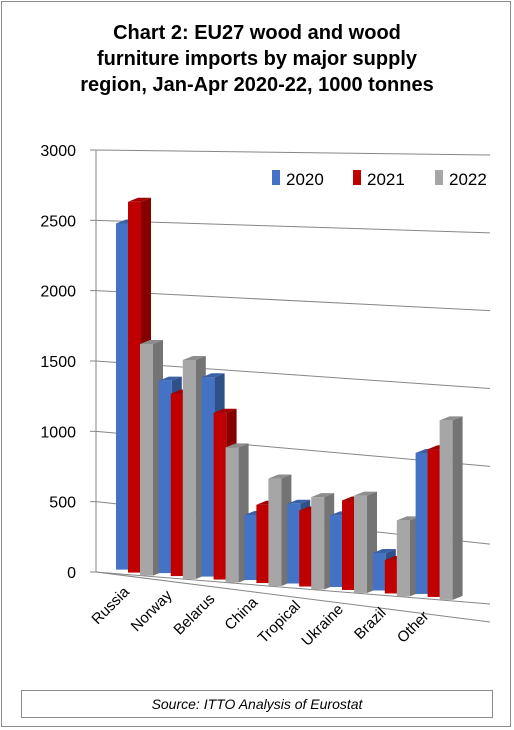  I want to click on y-tick-label: 2000, so click(58, 292).